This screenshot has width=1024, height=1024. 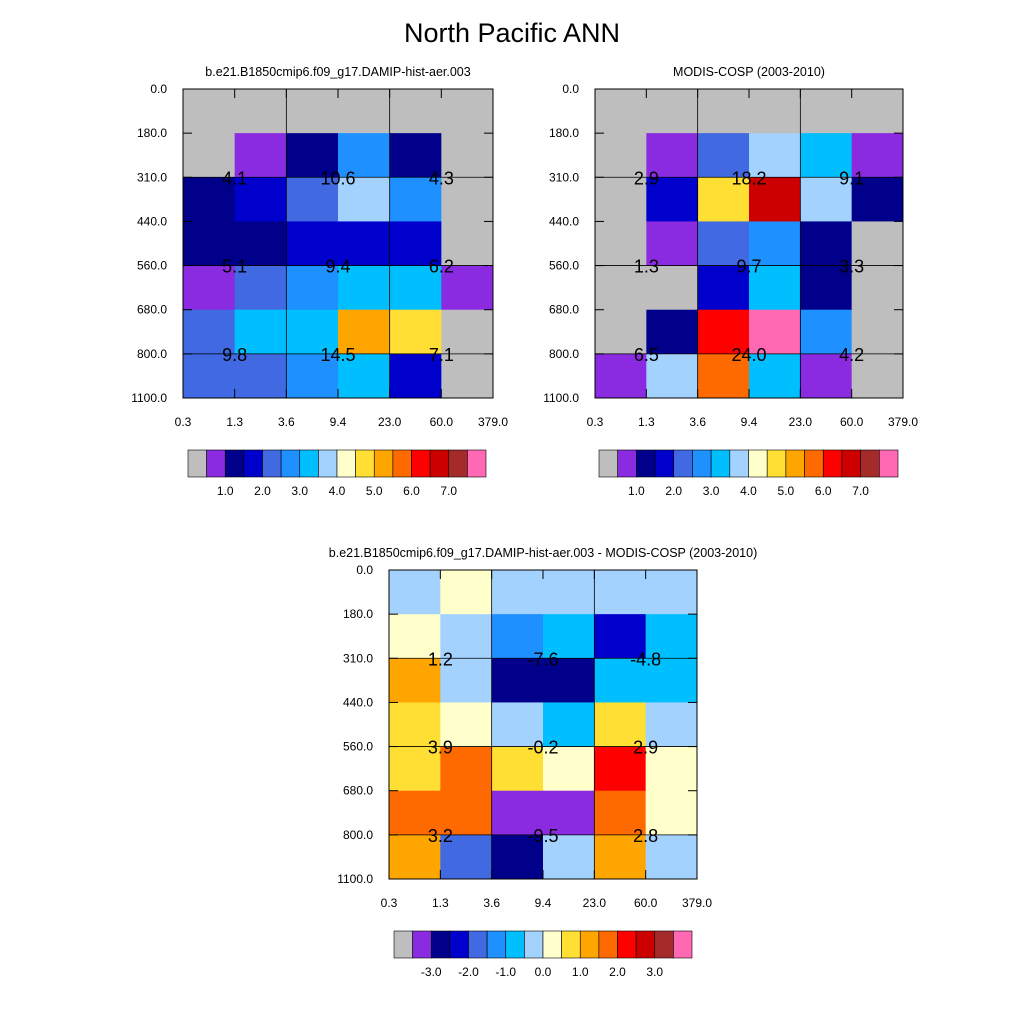 What do you see at coordinates (570, 89) in the screenshot?
I see `y-tick-label: 0.0` at bounding box center [570, 89].